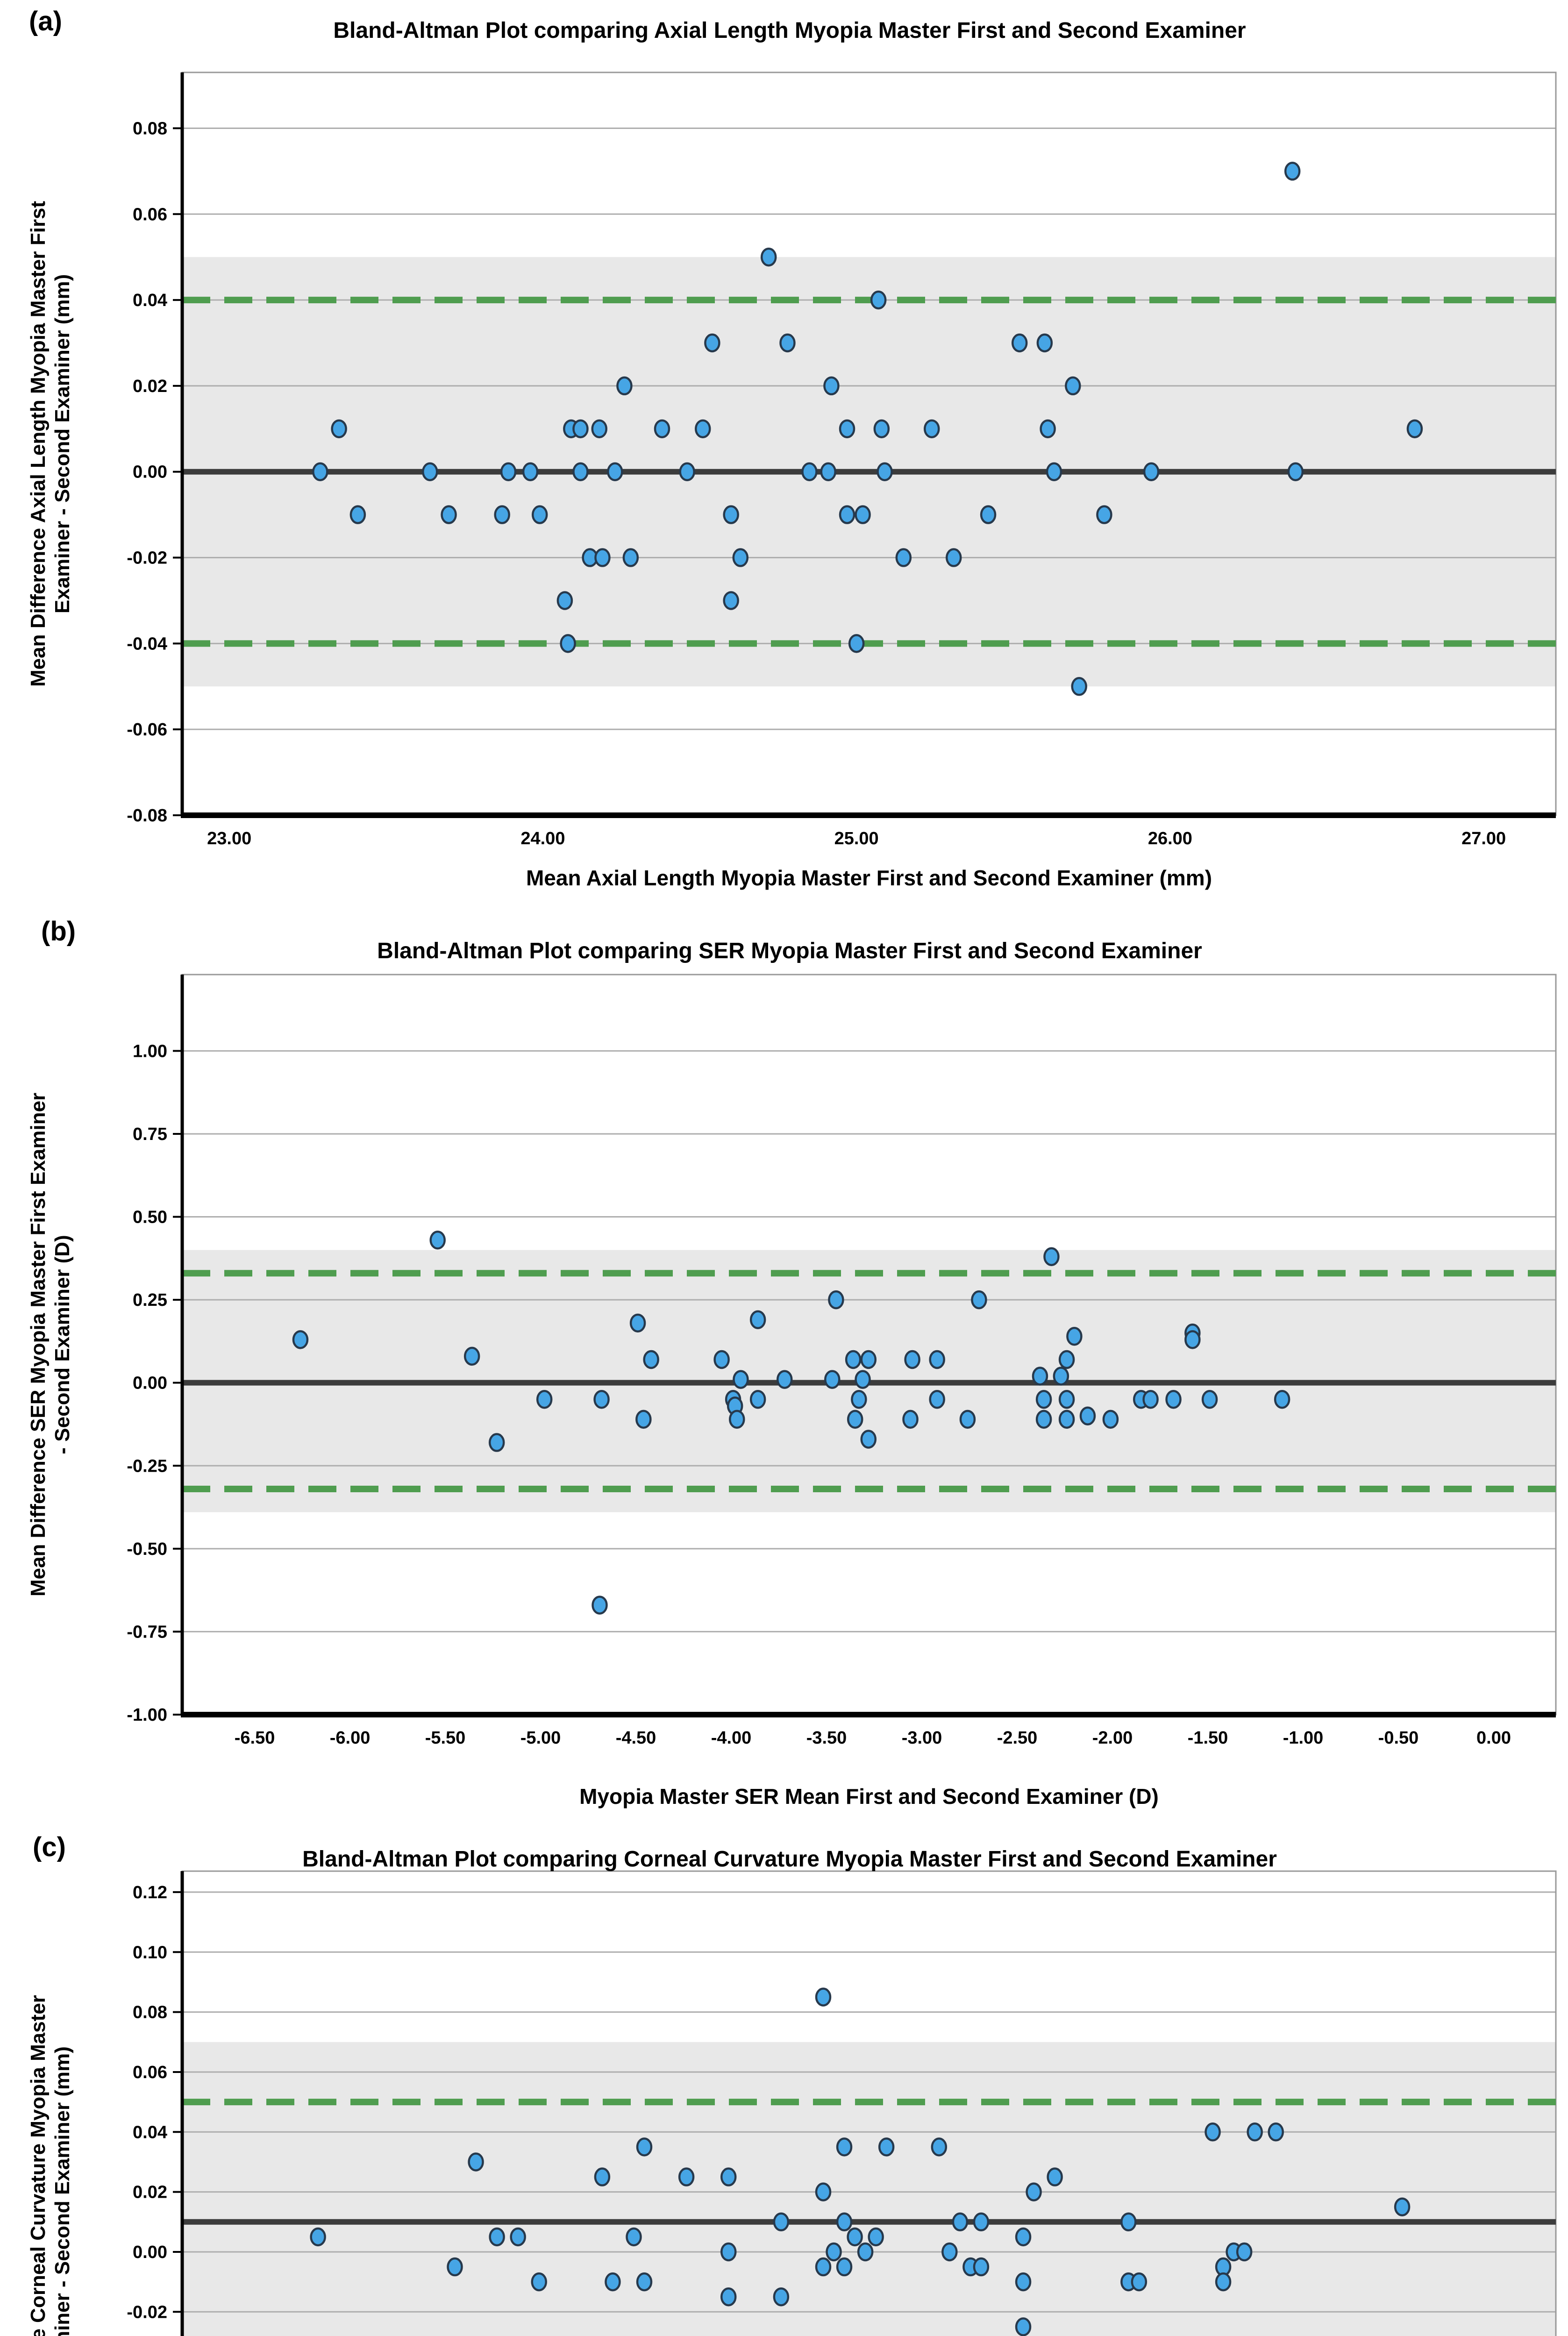  I want to click on y-tick-label: -0.25, so click(147, 1466).